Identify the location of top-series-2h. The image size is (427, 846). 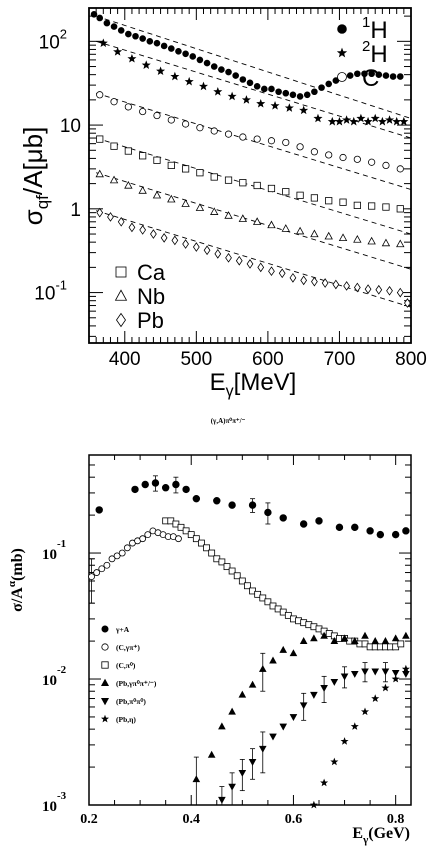
(253, 82).